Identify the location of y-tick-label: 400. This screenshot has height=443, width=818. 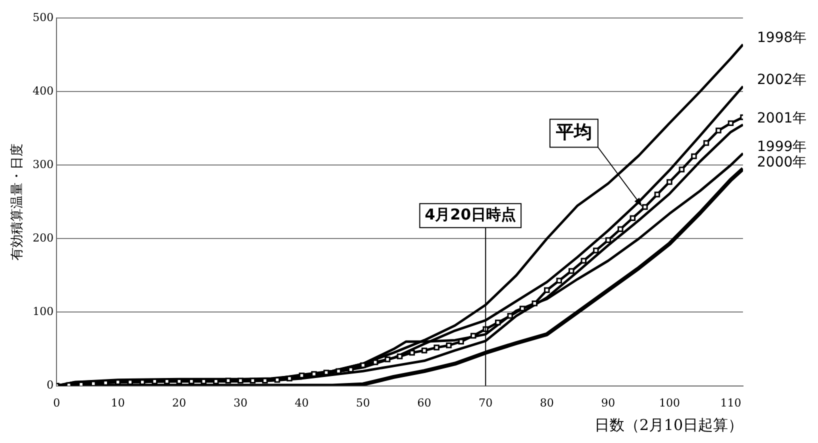
(43, 91).